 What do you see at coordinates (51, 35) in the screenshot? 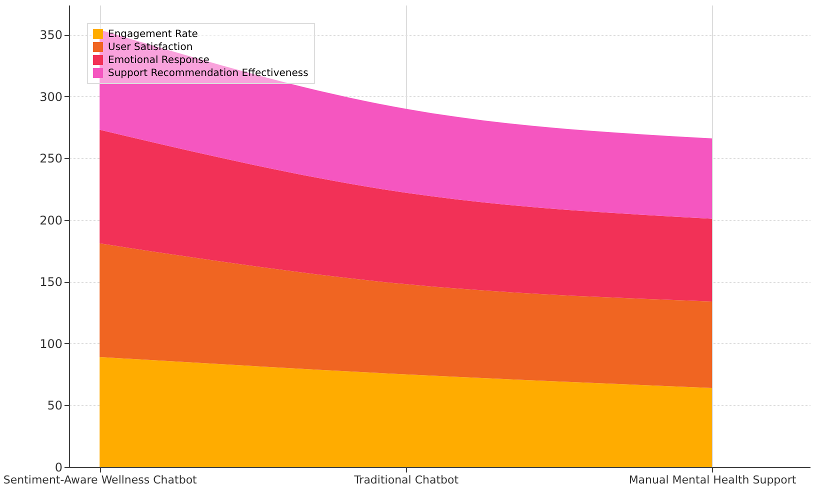
I see `y-tick-label: 350` at bounding box center [51, 35].